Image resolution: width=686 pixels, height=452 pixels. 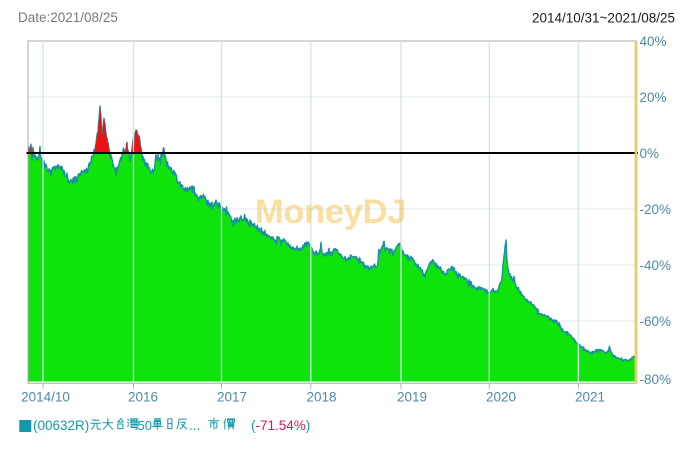 What do you see at coordinates (653, 97) in the screenshot?
I see `svg-text: 20%` at bounding box center [653, 97].